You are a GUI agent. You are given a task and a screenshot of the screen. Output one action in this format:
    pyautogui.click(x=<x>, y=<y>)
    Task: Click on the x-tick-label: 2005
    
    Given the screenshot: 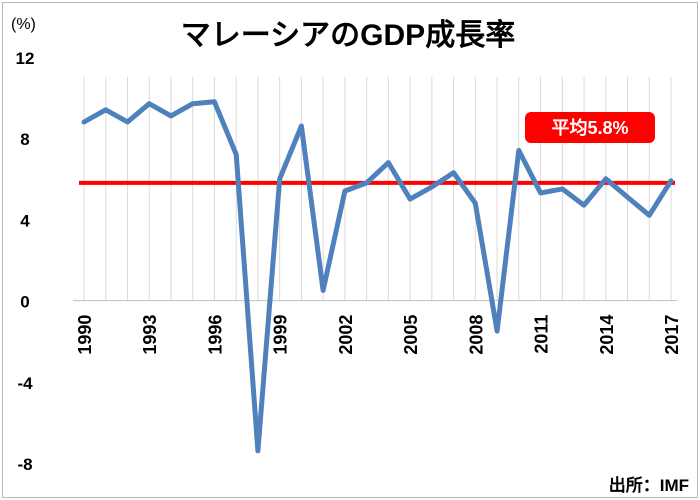 What is the action you would take?
    pyautogui.click(x=411, y=335)
    